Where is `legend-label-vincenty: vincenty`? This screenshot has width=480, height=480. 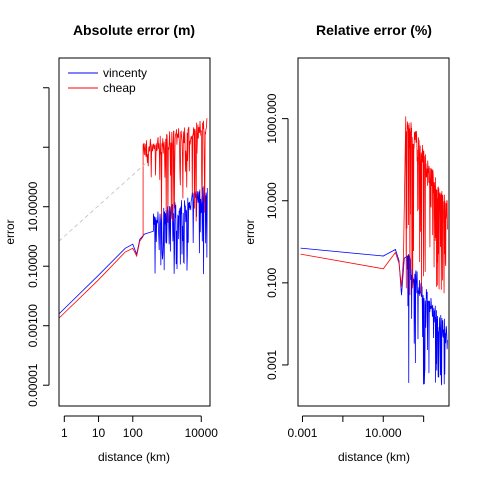
legend-label-vincenty: vincenty is located at coordinates (125, 73).